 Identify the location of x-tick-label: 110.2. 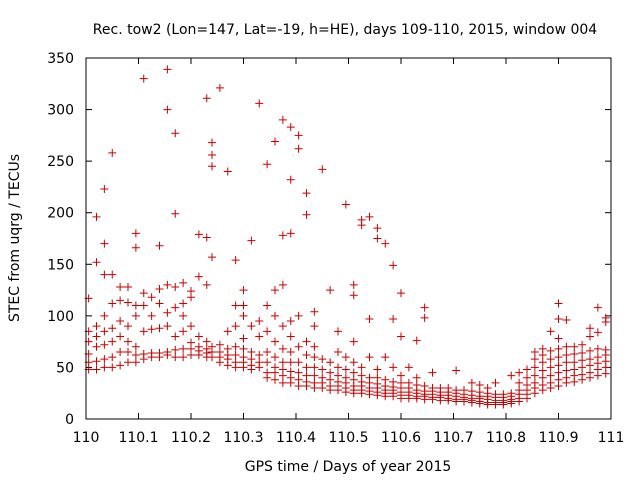
(191, 438).